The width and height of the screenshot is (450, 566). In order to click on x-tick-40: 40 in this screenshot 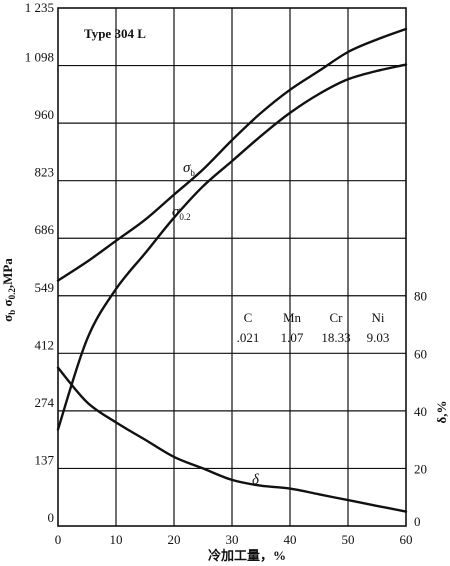, I will do `click(290, 539)`.